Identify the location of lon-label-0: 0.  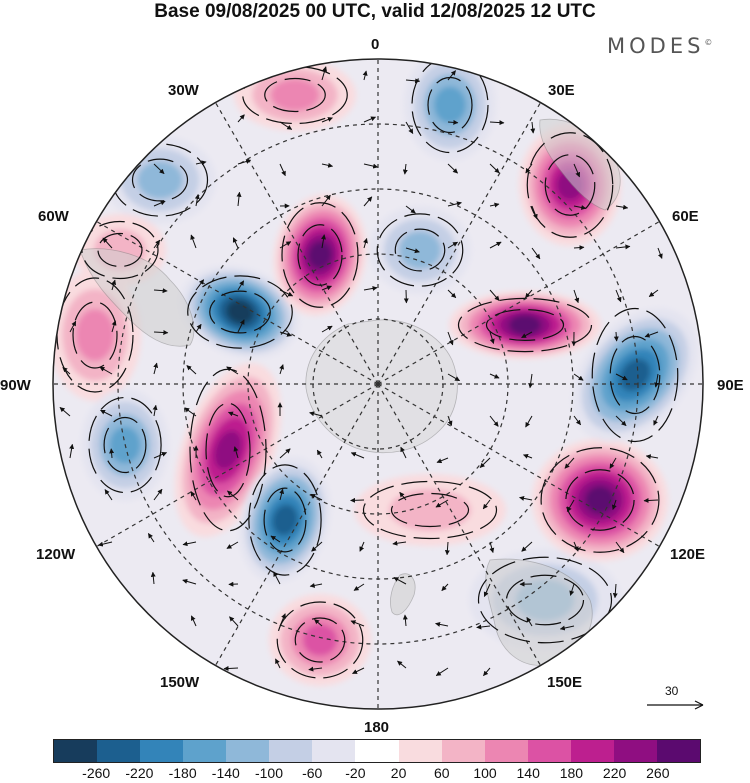
(375, 44).